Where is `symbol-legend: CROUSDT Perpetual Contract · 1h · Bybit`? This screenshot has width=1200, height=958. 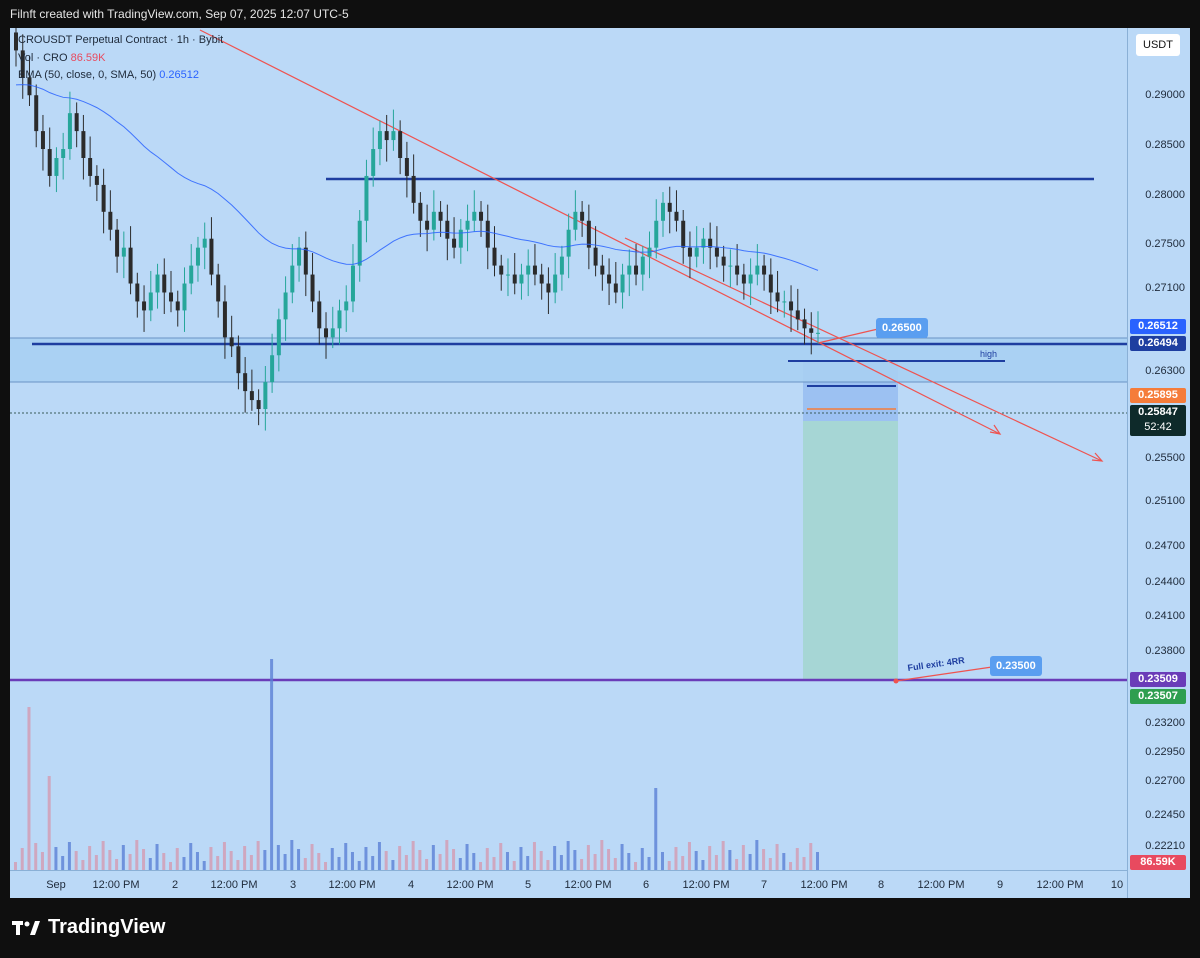 symbol-legend: CROUSDT Perpetual Contract · 1h · Bybit is located at coordinates (120, 40).